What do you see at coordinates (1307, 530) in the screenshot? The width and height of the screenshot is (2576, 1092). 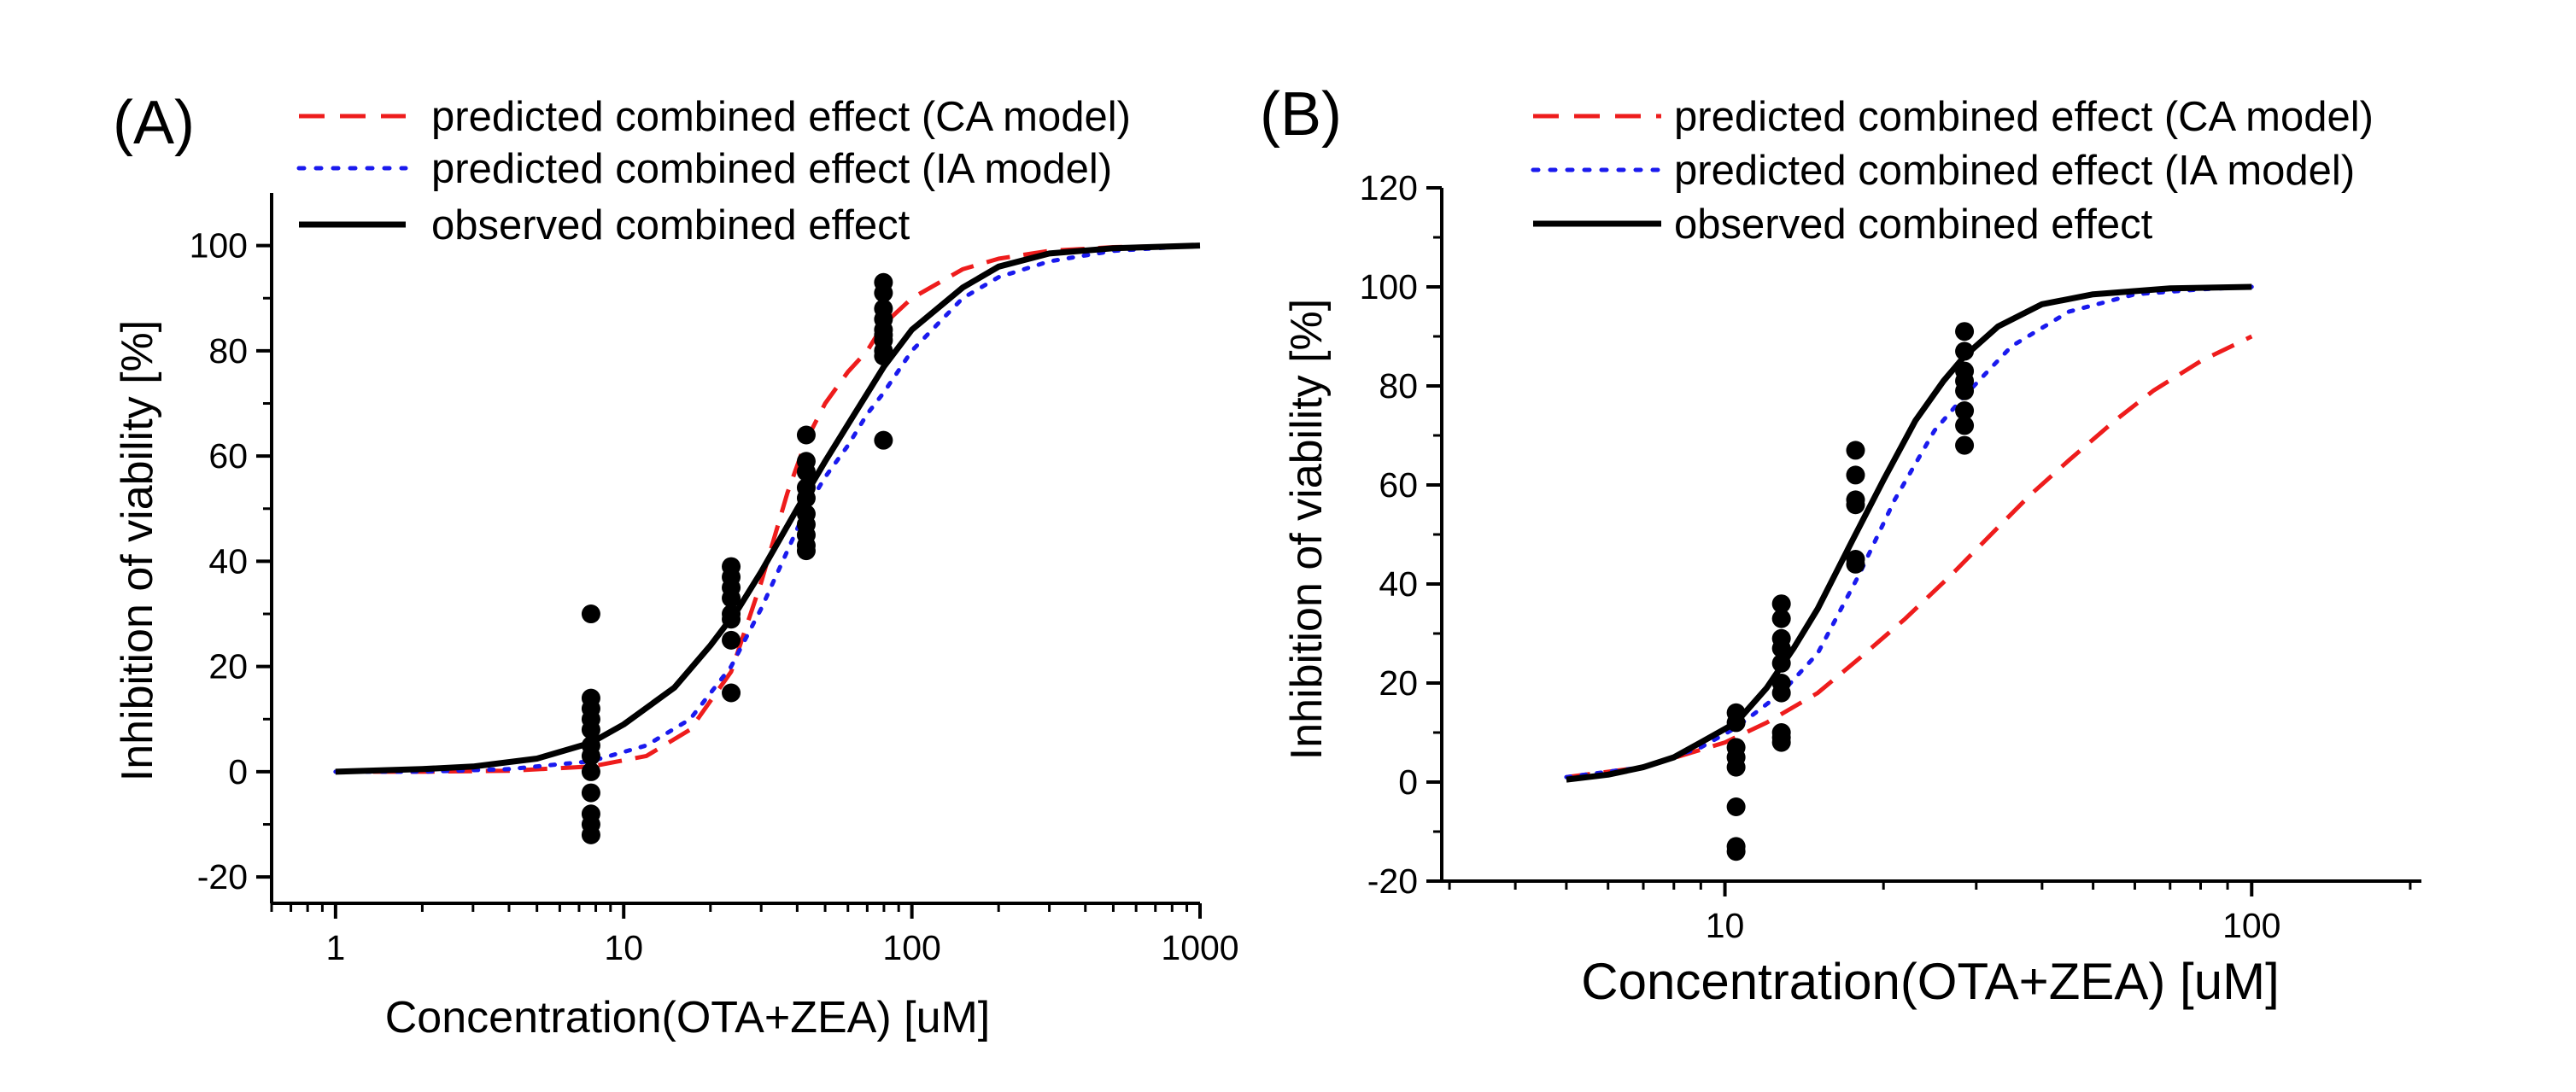 I see `y-axis-label-b: Inhibition of viability [%]` at bounding box center [1307, 530].